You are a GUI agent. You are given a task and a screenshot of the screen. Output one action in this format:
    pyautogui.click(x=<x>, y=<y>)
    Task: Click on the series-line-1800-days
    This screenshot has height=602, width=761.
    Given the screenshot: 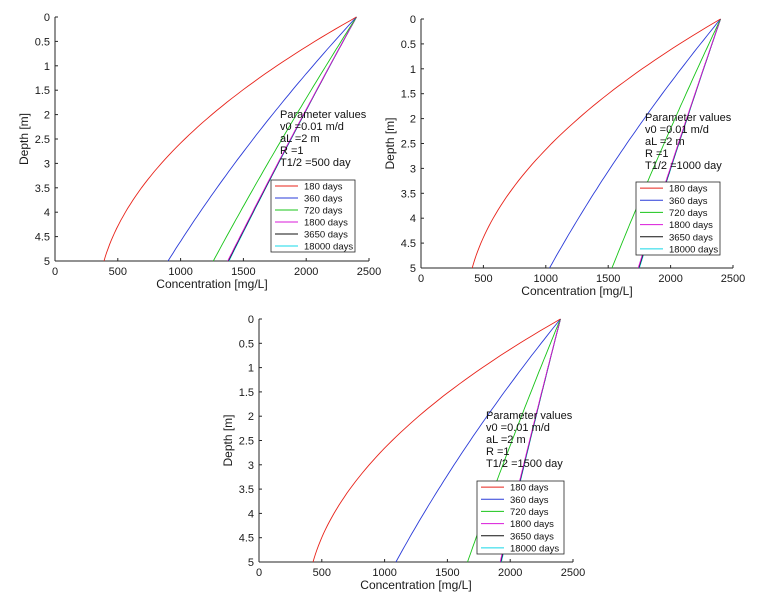 What is the action you would take?
    pyautogui.click(x=292, y=139)
    